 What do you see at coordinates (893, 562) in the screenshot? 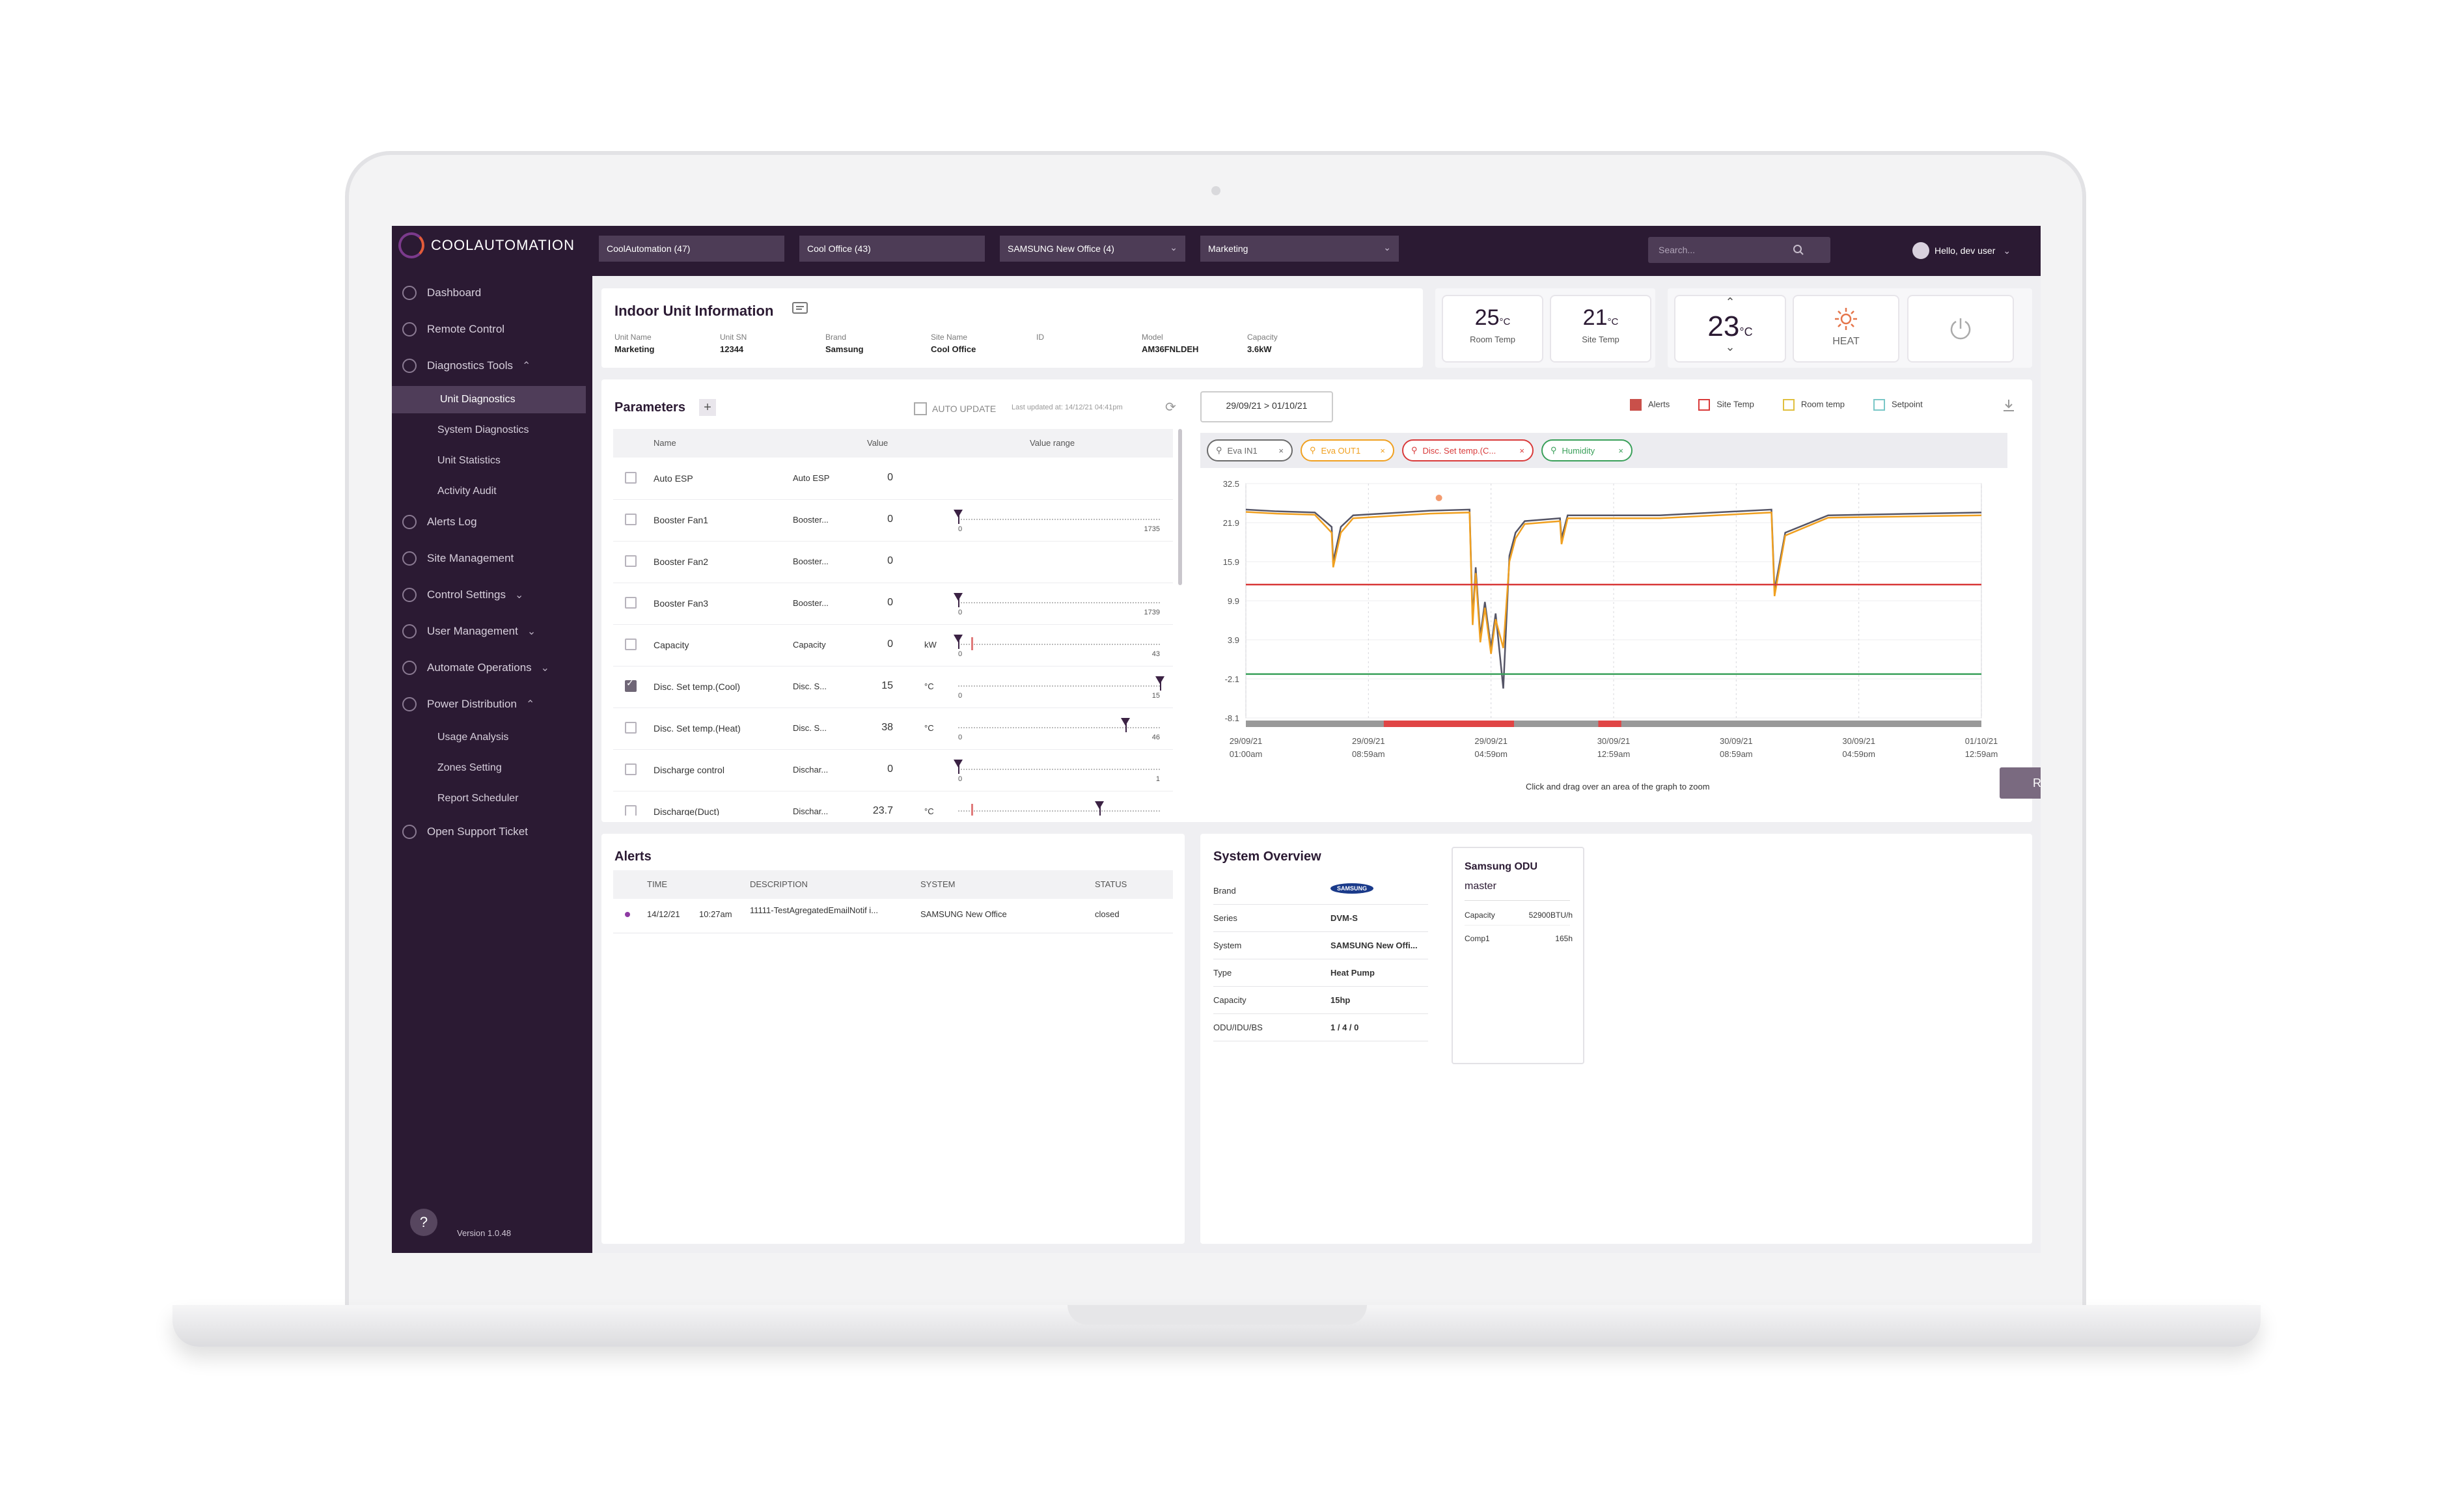
I see `parameter-row: Booster Fan2 Booster... 0` at bounding box center [893, 562].